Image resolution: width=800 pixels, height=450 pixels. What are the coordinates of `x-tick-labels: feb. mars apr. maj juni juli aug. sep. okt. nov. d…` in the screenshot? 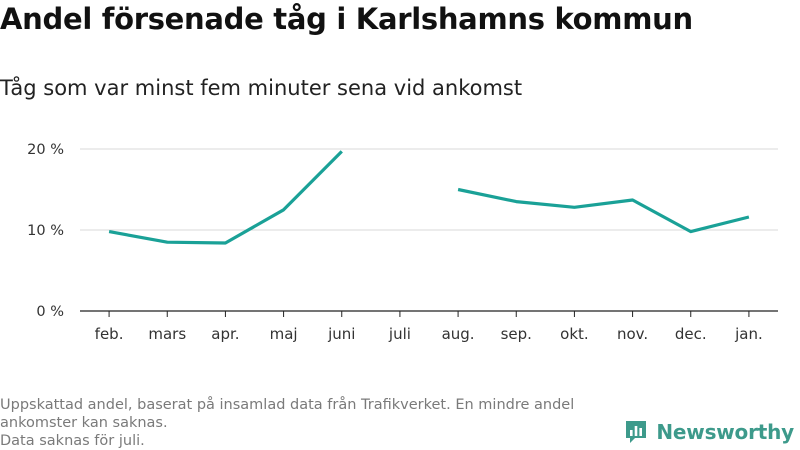 It's located at (429, 334).